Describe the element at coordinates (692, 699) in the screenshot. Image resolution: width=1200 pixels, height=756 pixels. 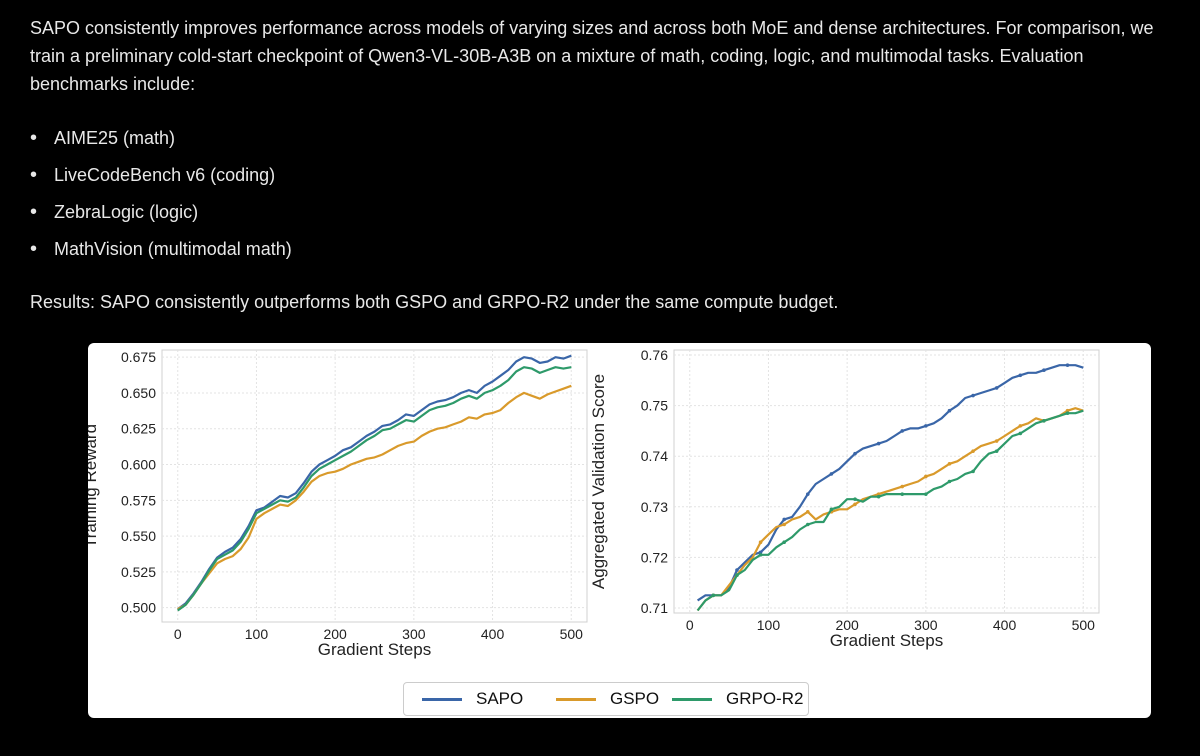
I see `legend-swatch-grpo` at that location.